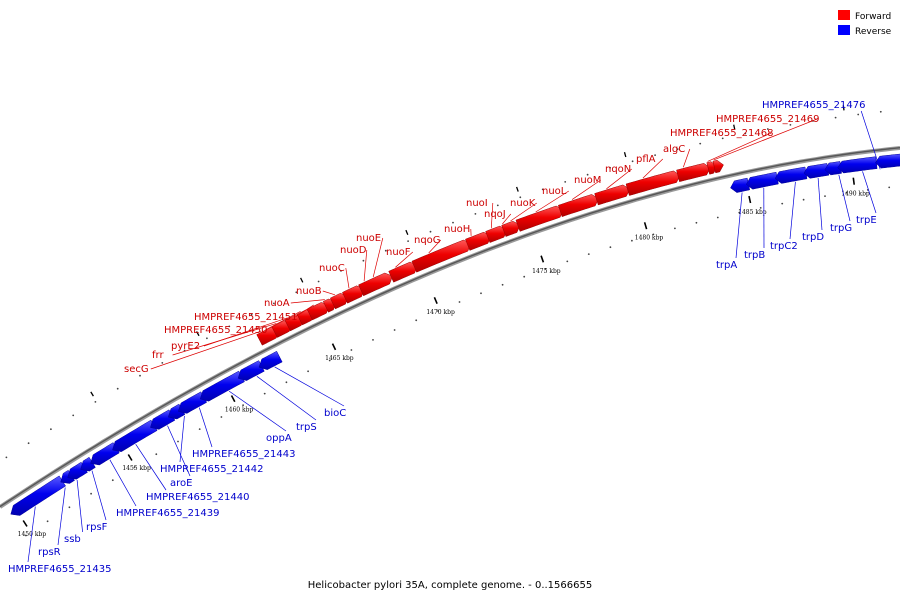  I want to click on forward-gene-label: nuoD, so click(353, 250).